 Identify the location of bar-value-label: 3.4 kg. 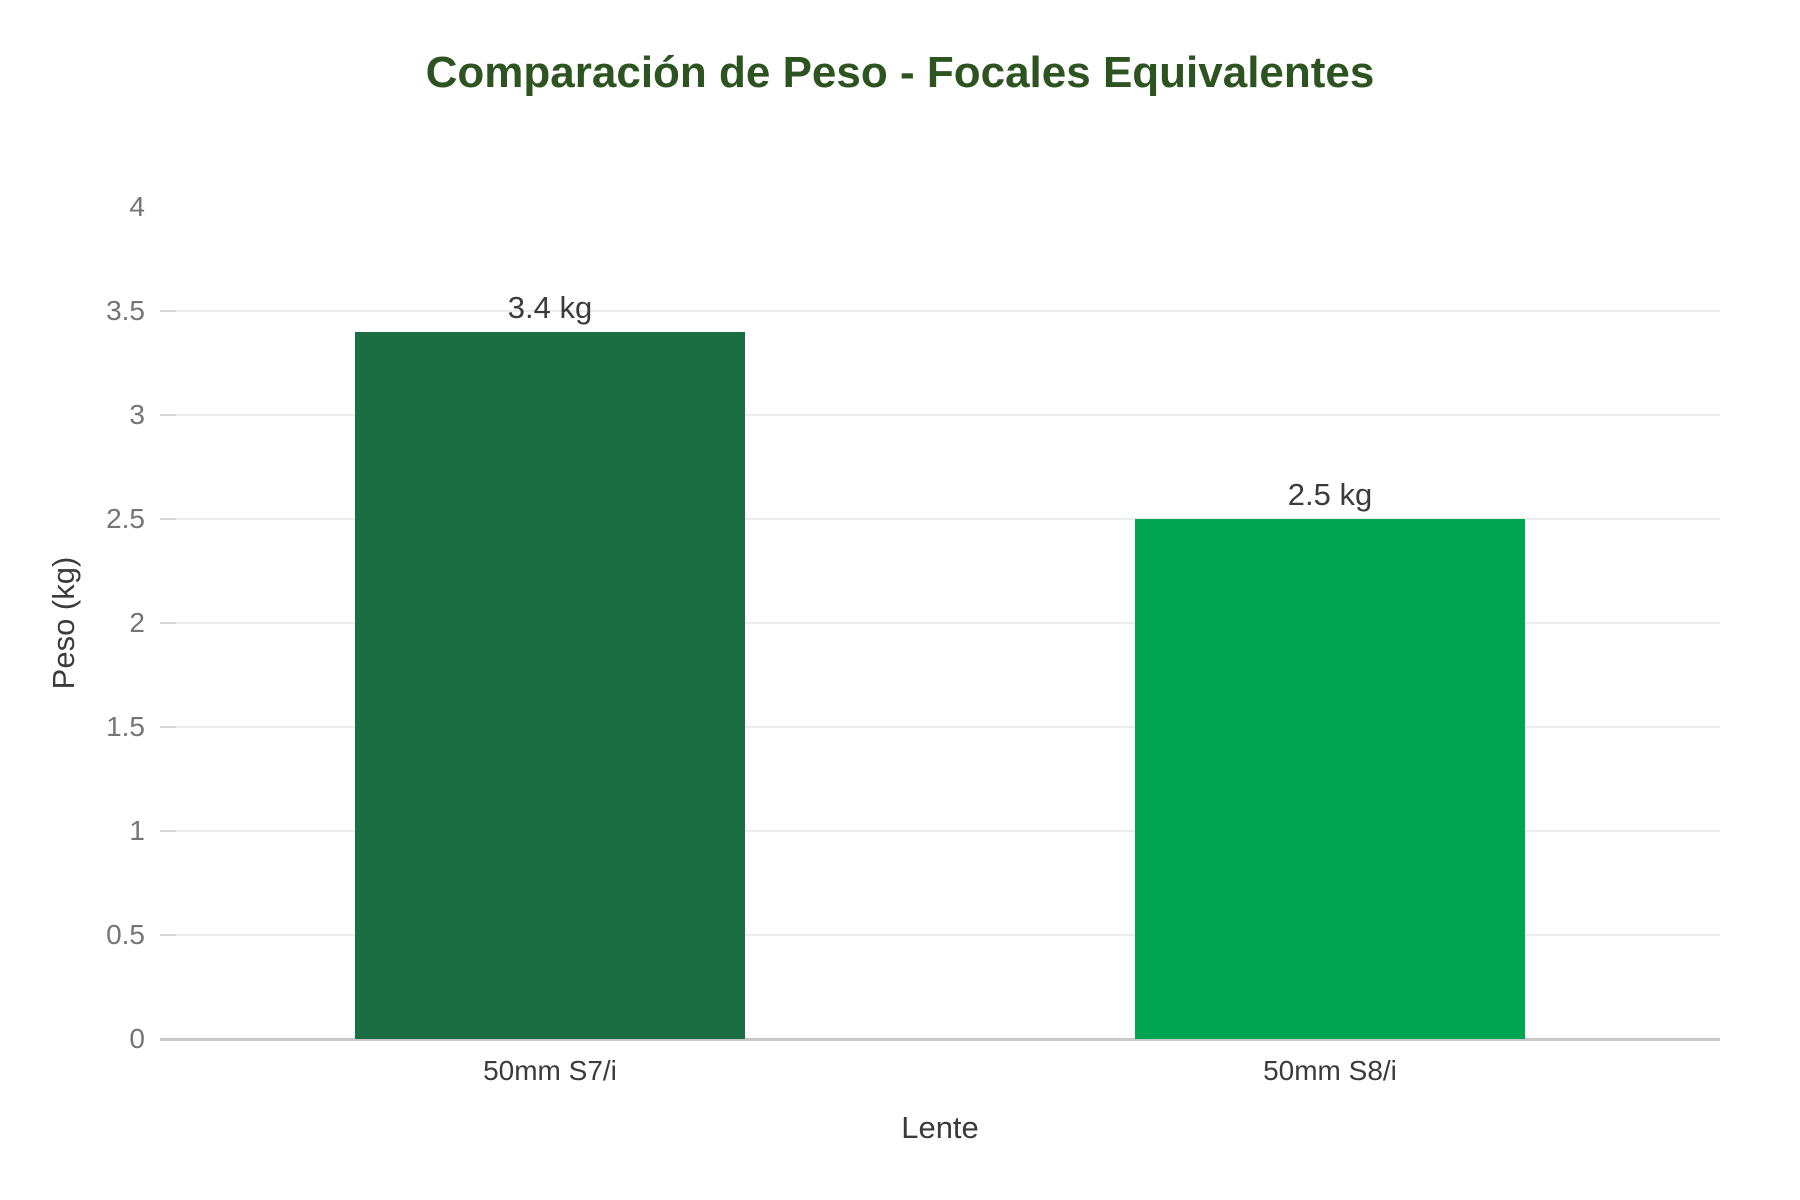
(550, 307).